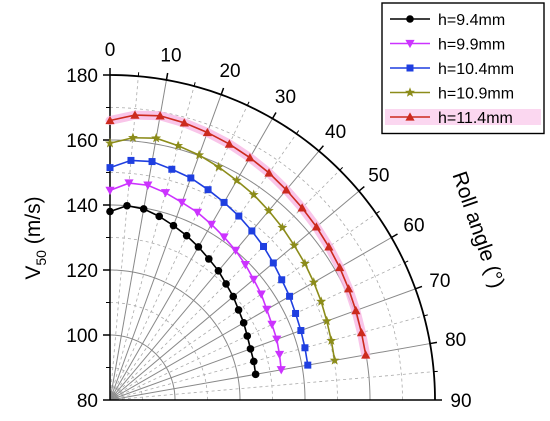  What do you see at coordinates (87, 401) in the screenshot?
I see `radial-tick-label: 80` at bounding box center [87, 401].